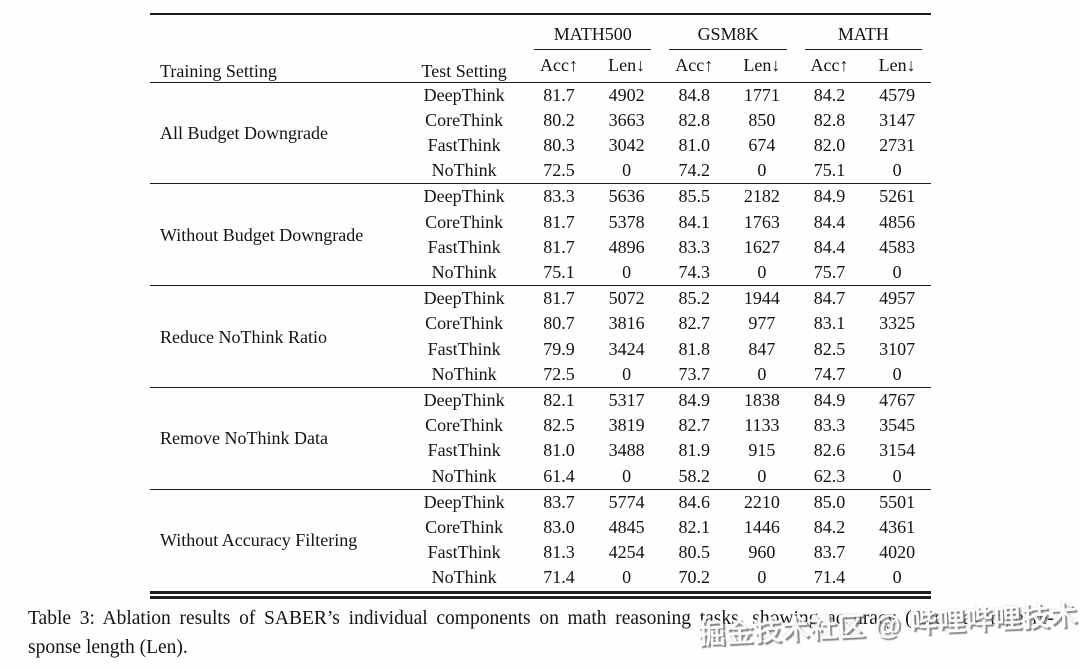 This screenshot has height=669, width=1080. Describe the element at coordinates (626, 119) in the screenshot. I see `value-cell: 3663` at that location.